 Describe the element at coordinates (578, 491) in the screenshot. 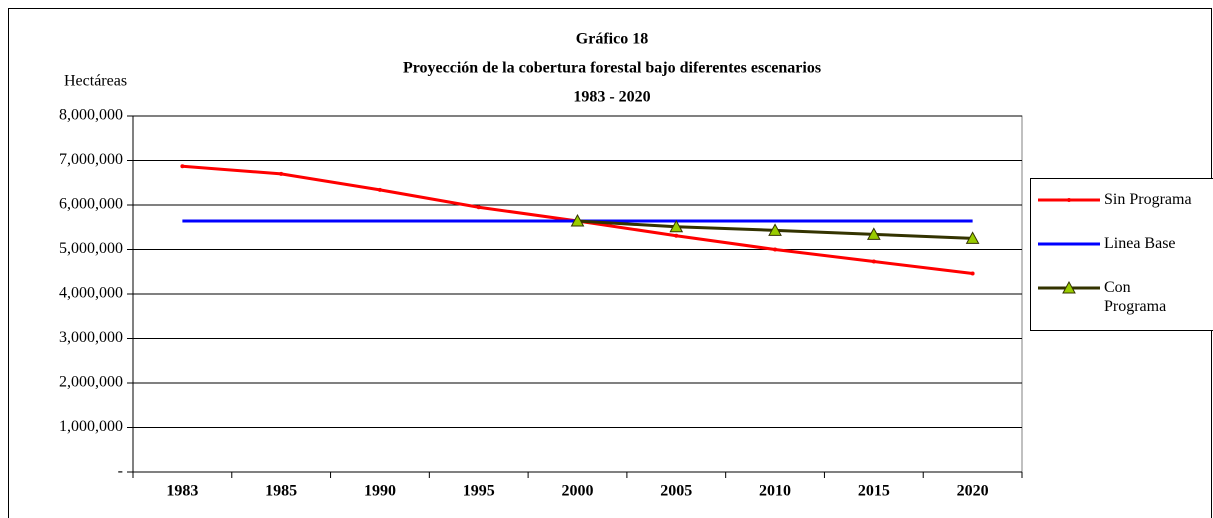

I see `x-tick-label: 2000` at that location.